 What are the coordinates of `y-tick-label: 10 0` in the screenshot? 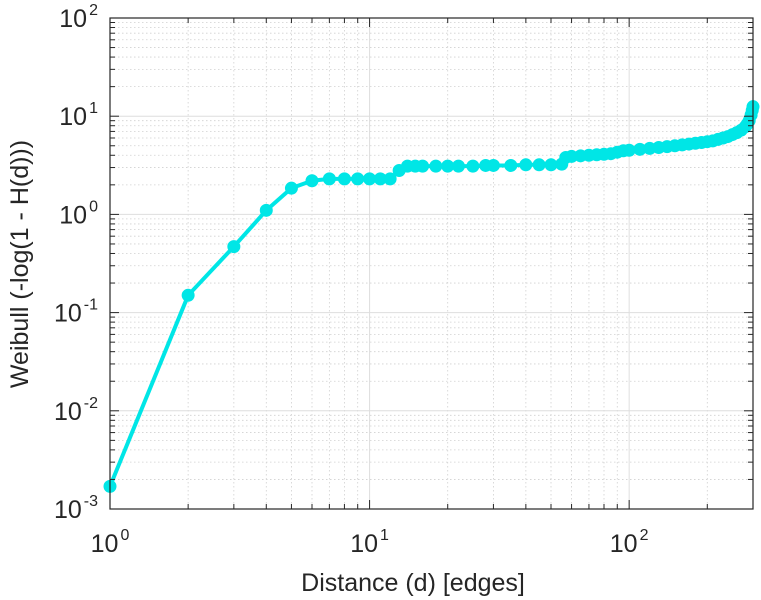 It's located at (78, 213).